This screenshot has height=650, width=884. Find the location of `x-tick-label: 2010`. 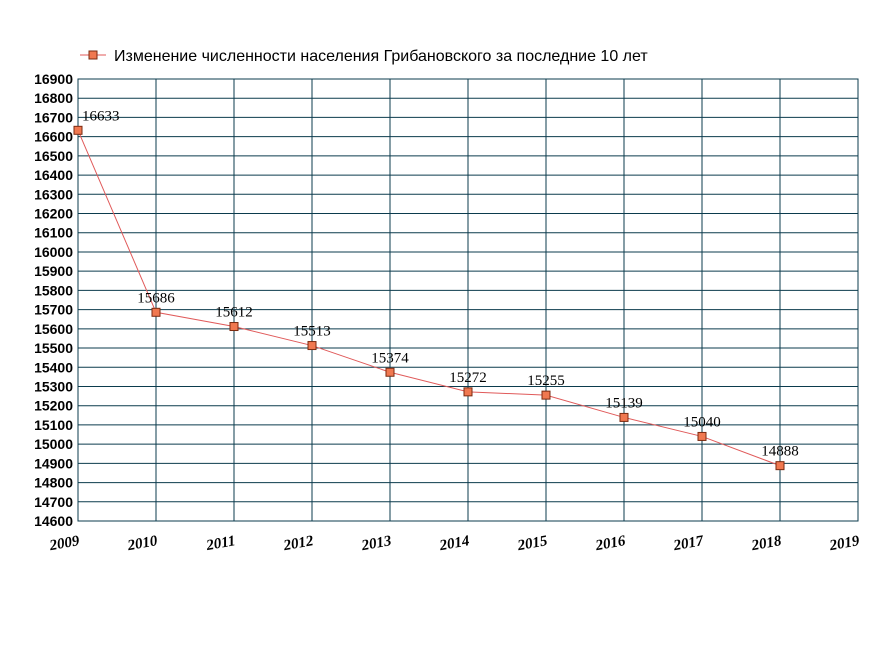

x-tick-label: 2010 is located at coordinates (142, 543).